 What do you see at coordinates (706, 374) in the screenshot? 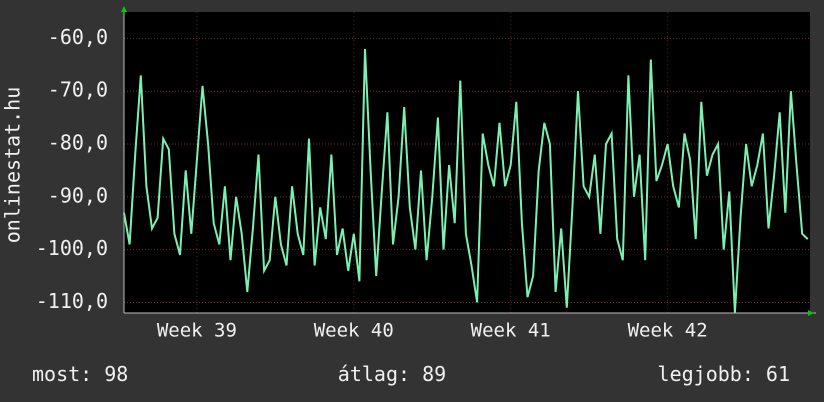
I see `footer-label: legjobb:` at bounding box center [706, 374].